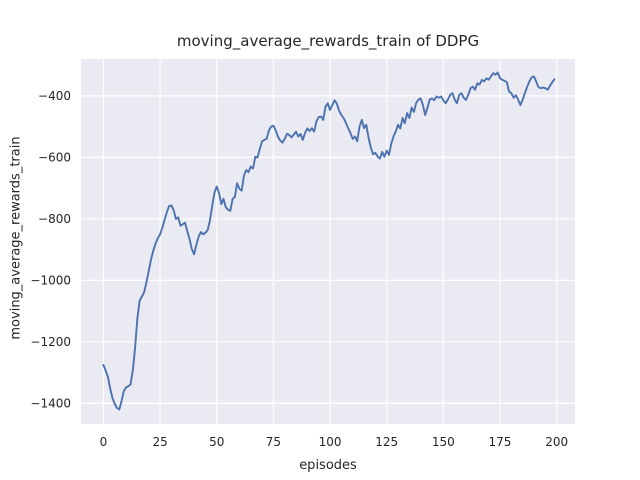 The height and width of the screenshot is (480, 640). I want to click on x-tick-label: 100, so click(330, 442).